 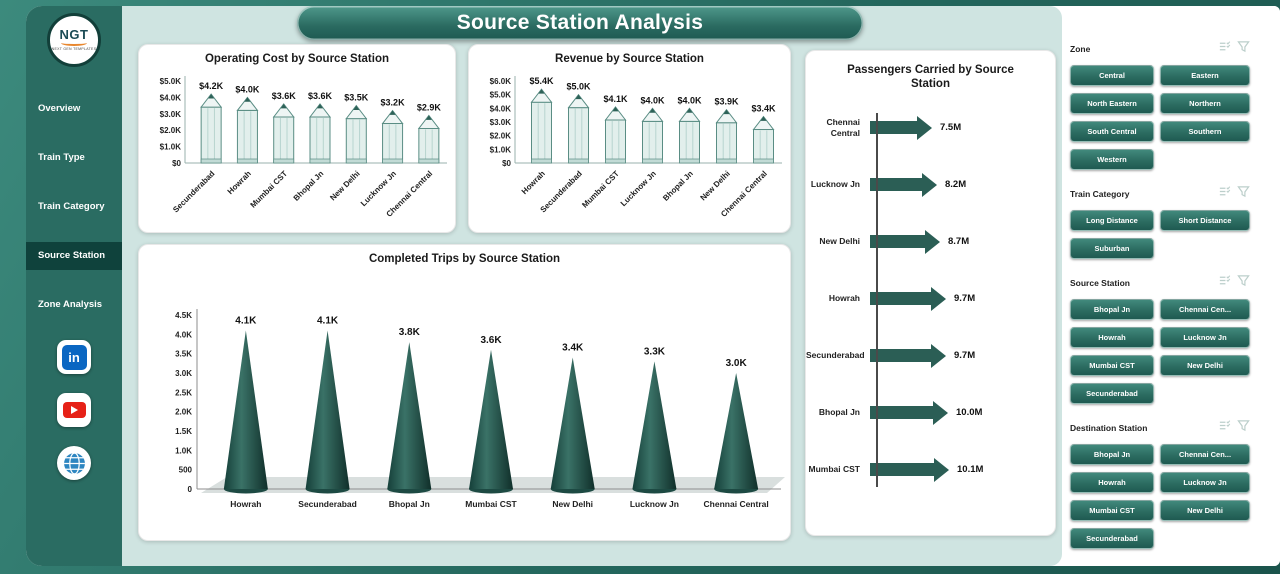 What do you see at coordinates (74, 410) in the screenshot?
I see `youtube-icon` at bounding box center [74, 410].